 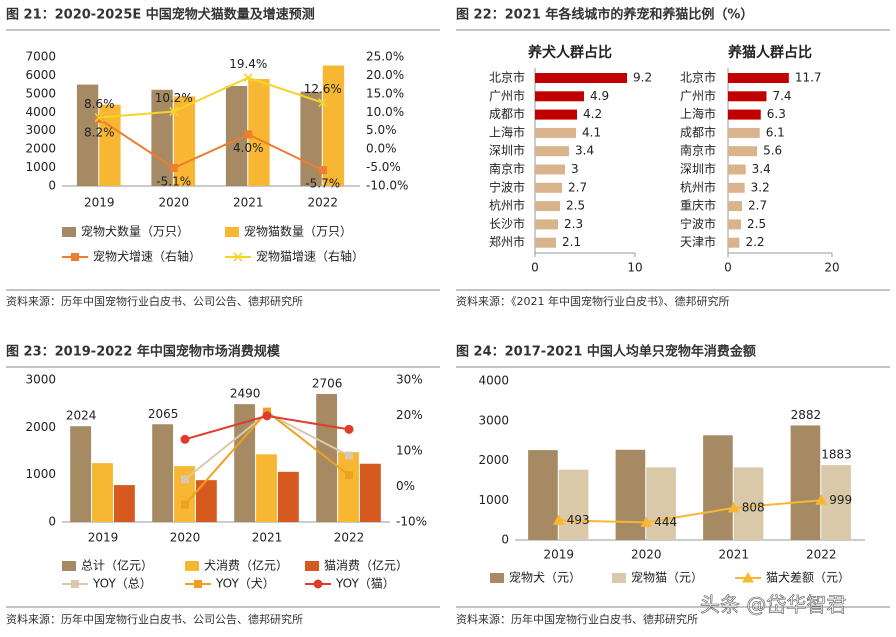 I want to click on y2-tick-label: 25.0%, so click(x=385, y=57).